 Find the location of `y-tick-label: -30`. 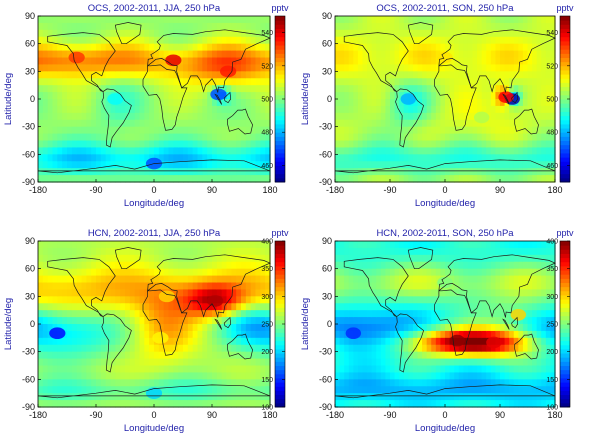

y-tick-label: -30 is located at coordinates (28, 352).